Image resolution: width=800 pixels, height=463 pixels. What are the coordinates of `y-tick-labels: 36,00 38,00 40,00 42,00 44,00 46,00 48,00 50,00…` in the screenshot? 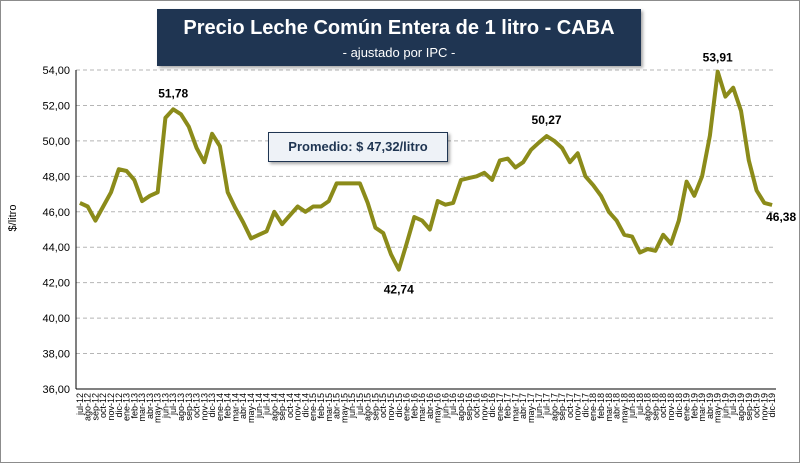 It's located at (56, 230).